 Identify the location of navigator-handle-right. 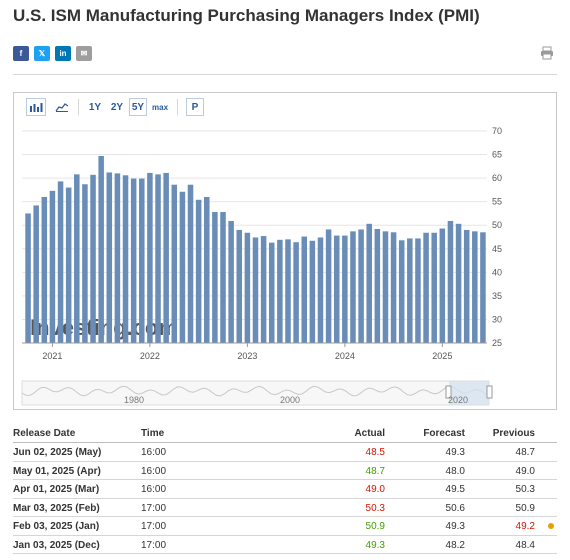
(489, 392).